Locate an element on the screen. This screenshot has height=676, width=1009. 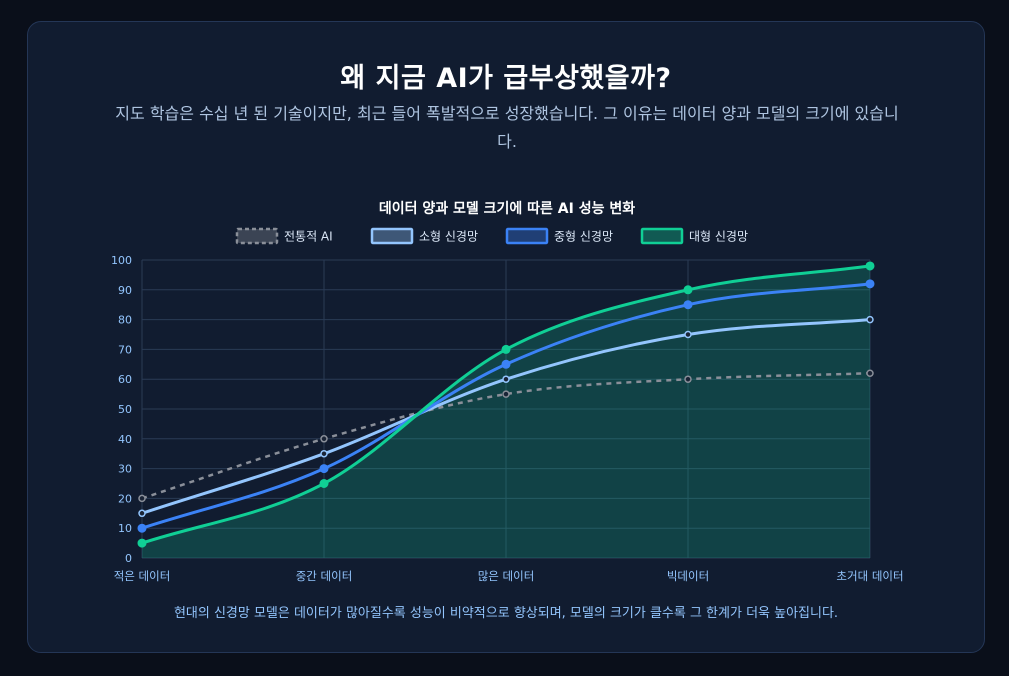
page-title: 왜 지금 AI가 급부상했을까? is located at coordinates (506, 78).